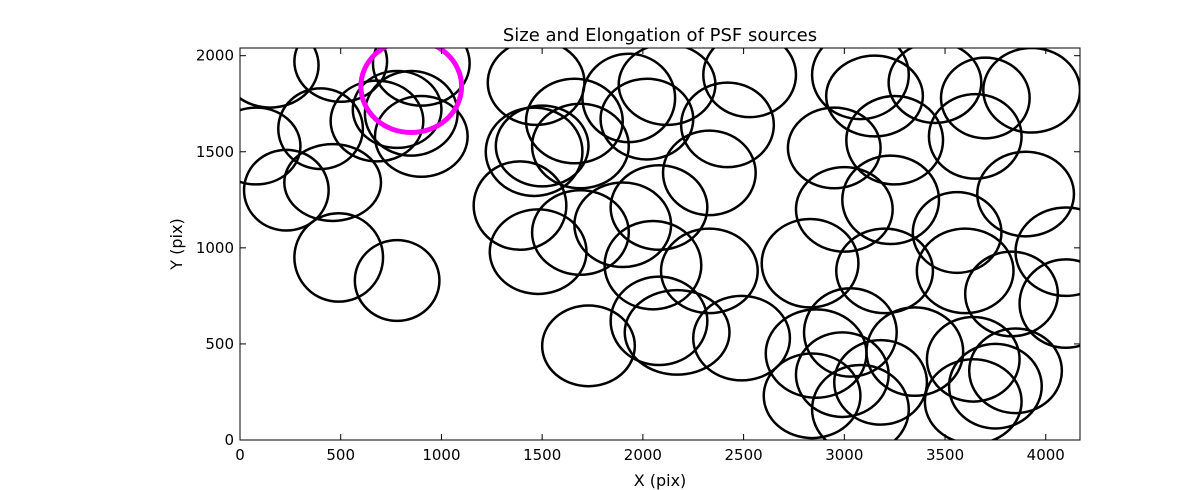 The height and width of the screenshot is (490, 1200). I want to click on x-tick-label: 3500, so click(945, 455).